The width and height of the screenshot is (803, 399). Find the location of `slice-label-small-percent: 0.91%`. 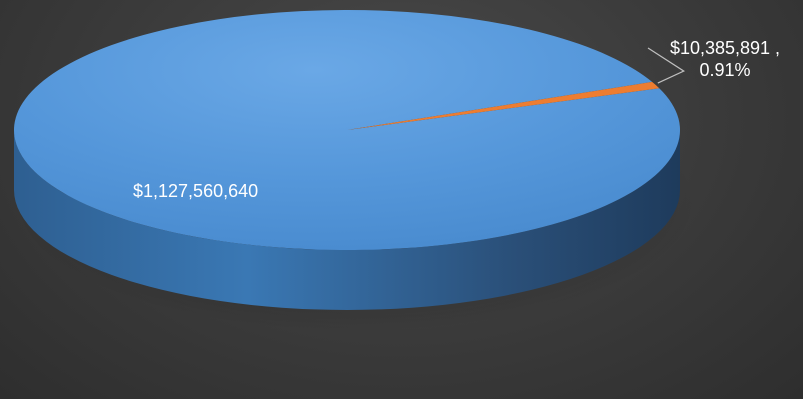

slice-label-small-percent: 0.91% is located at coordinates (725, 70).